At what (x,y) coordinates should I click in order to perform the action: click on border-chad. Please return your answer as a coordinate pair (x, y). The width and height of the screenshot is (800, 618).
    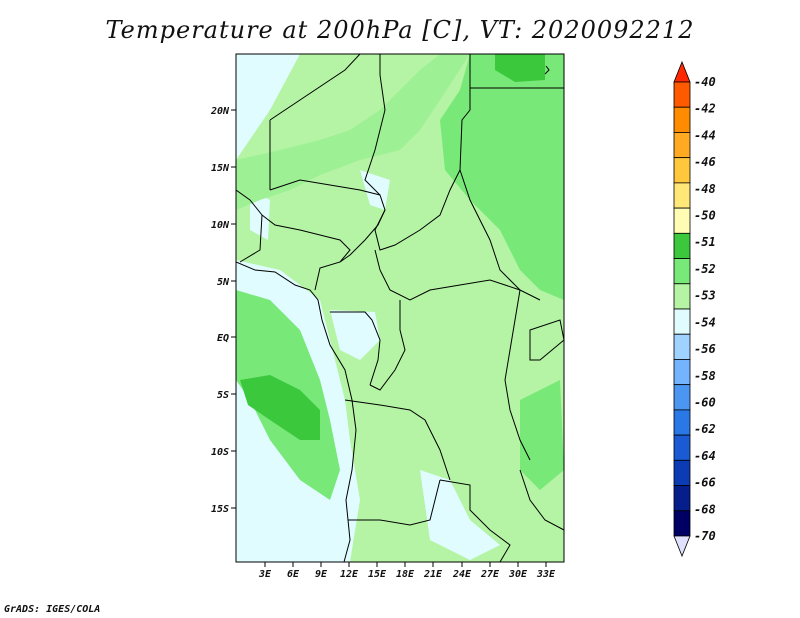
    Looking at the image, I should click on (417, 152).